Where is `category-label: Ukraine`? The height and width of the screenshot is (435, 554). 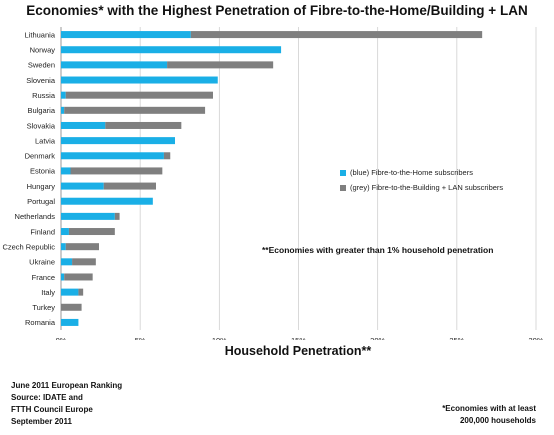
category-label: Ukraine is located at coordinates (42, 262).